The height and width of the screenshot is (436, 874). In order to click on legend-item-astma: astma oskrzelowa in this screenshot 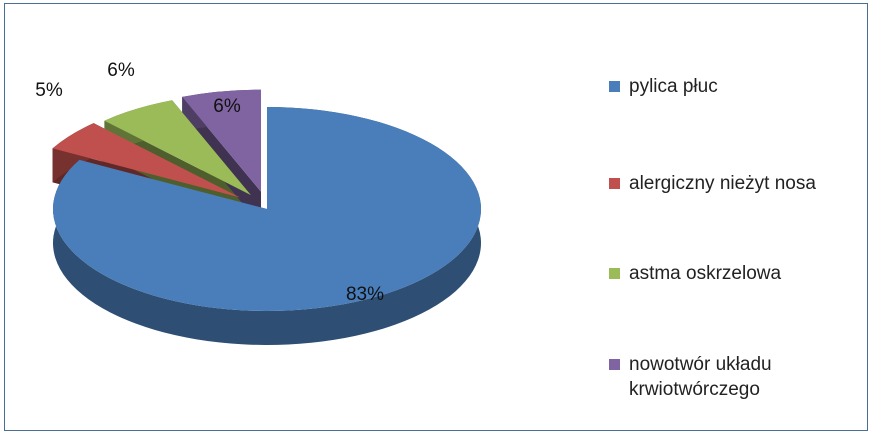, I will do `click(739, 273)`.